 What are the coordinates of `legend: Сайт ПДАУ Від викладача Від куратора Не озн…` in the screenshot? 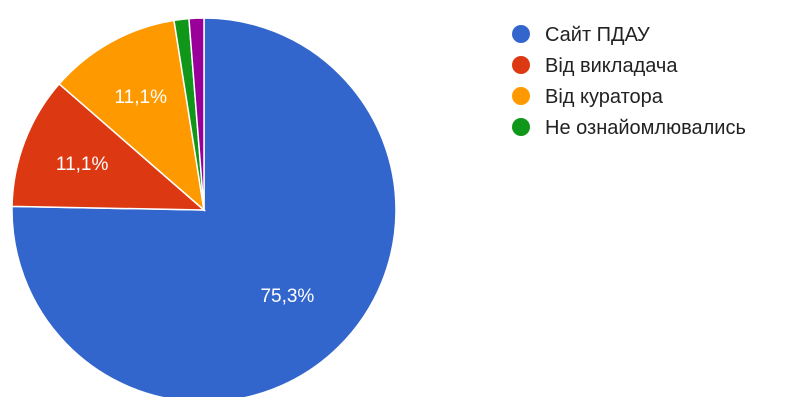 It's located at (629, 81).